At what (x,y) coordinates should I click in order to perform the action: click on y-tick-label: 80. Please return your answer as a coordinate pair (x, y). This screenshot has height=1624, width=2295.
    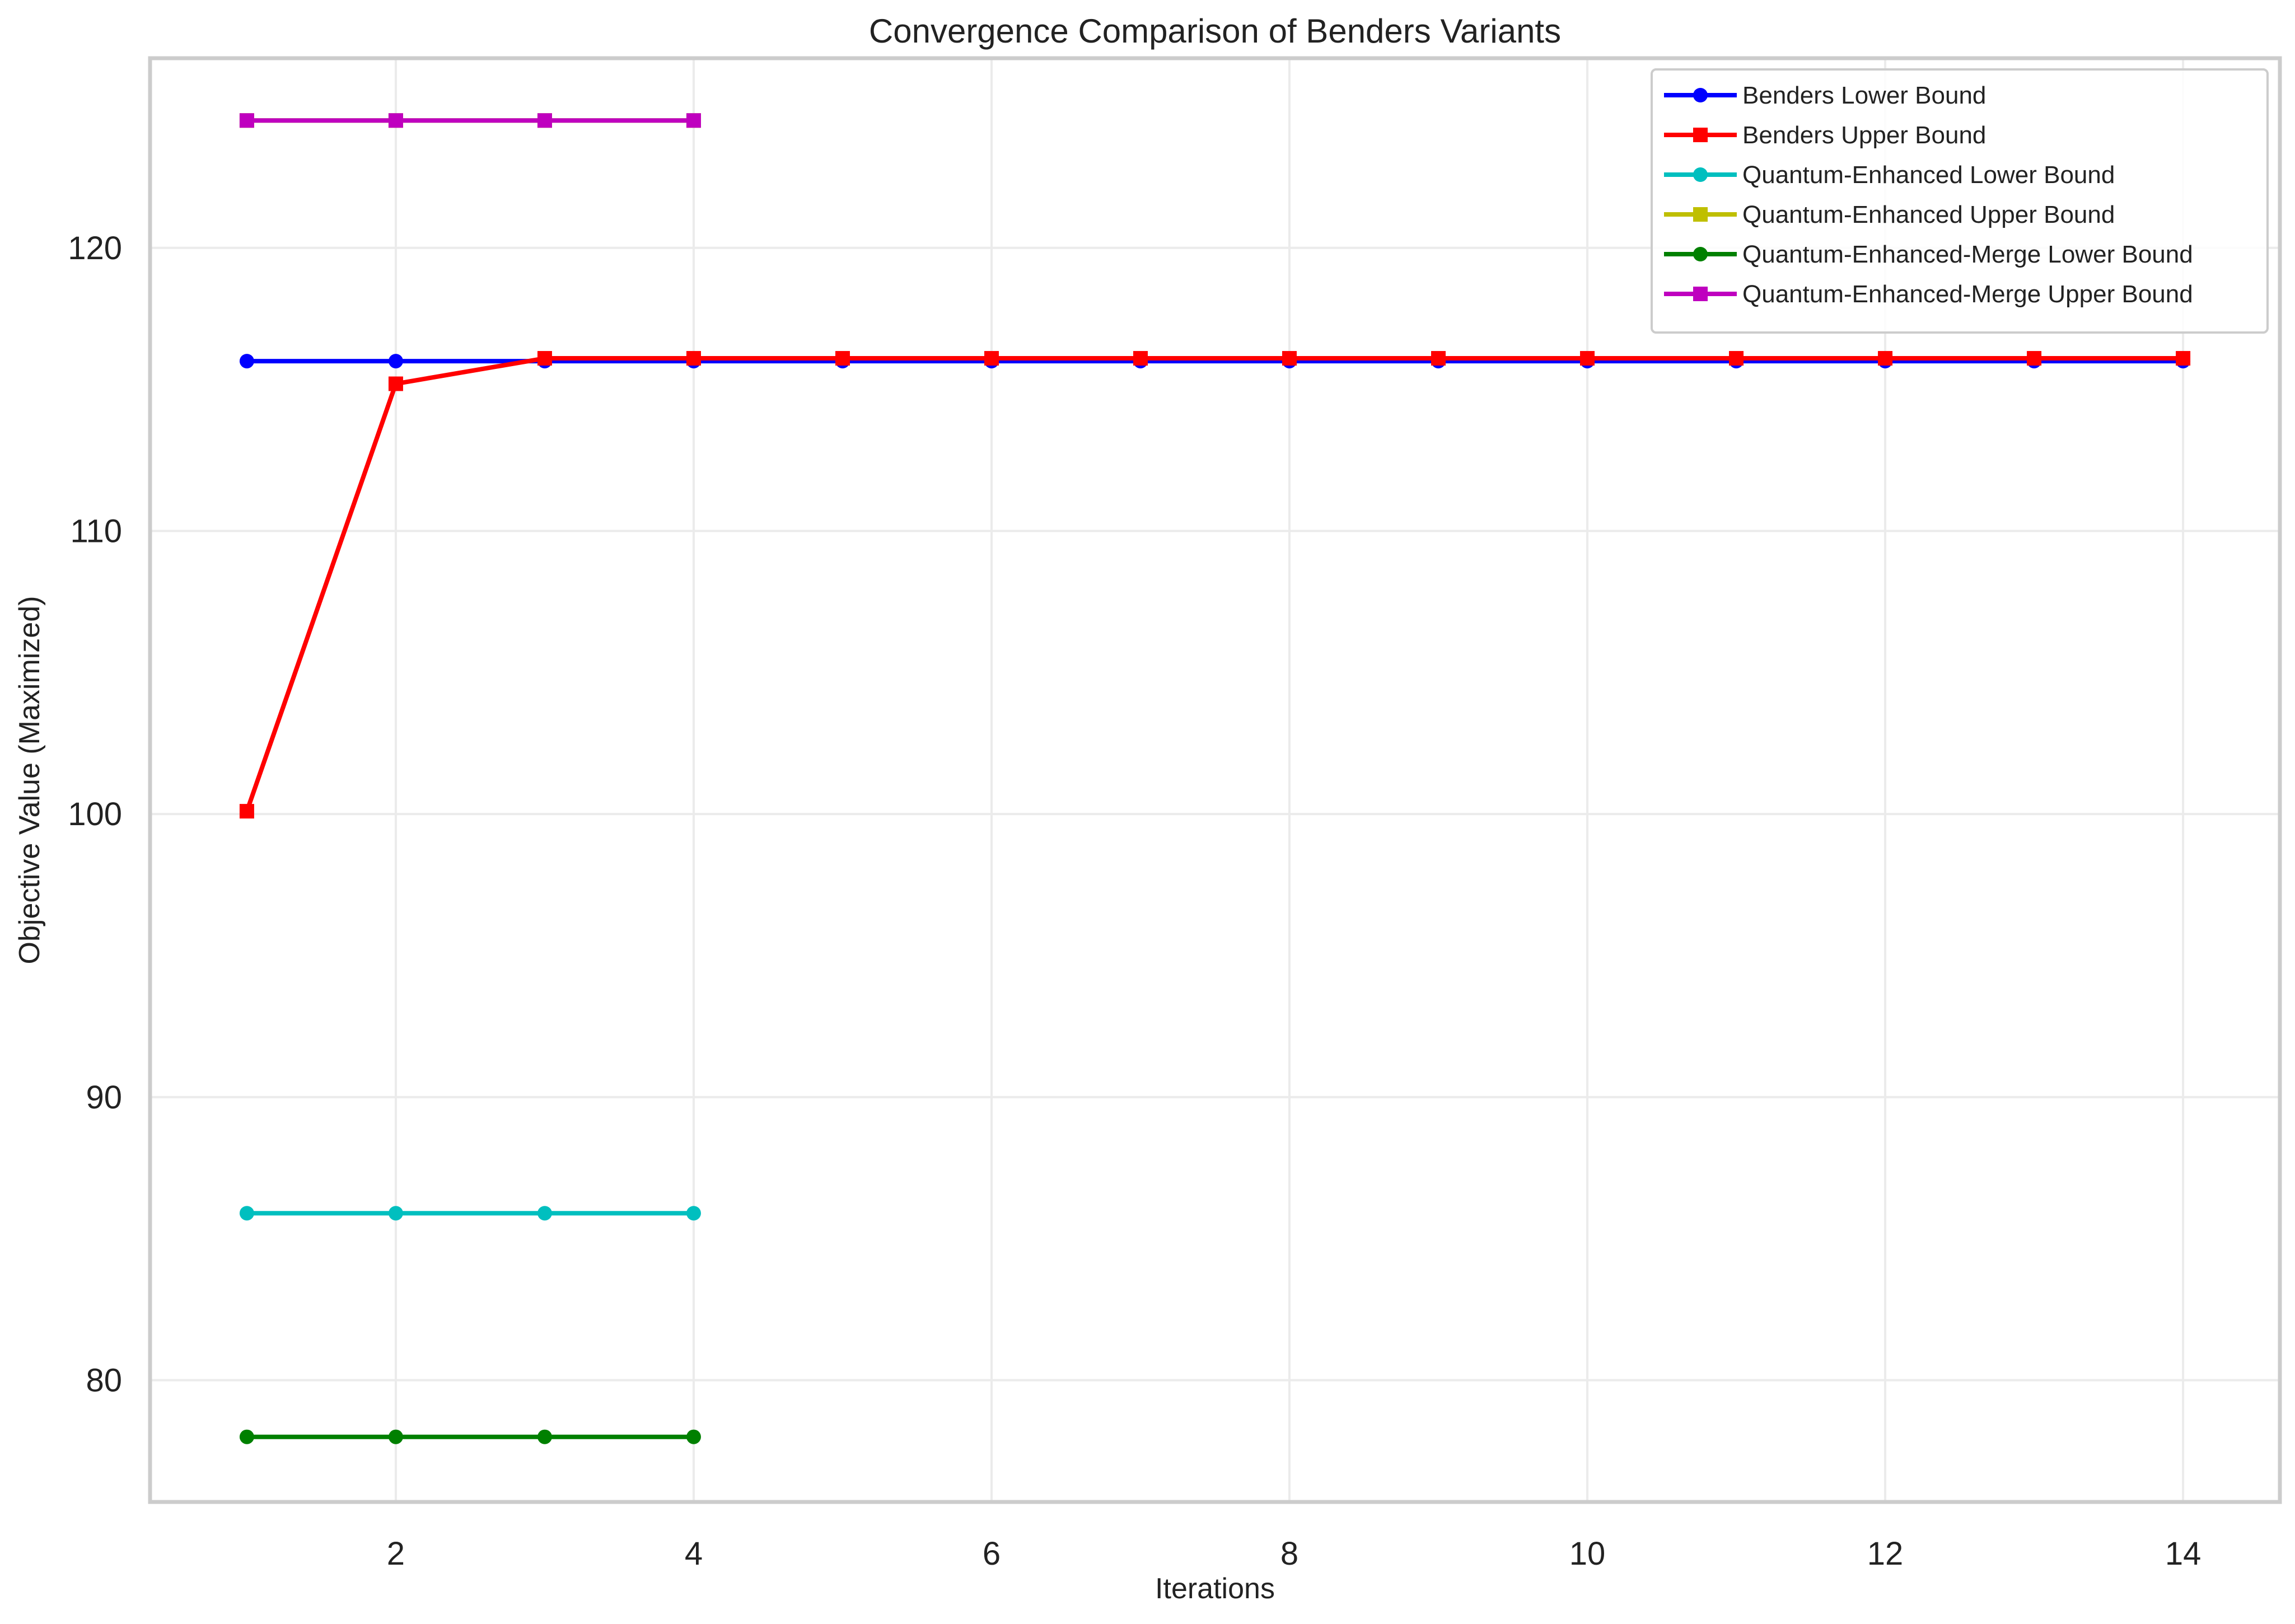
    Looking at the image, I should click on (104, 1381).